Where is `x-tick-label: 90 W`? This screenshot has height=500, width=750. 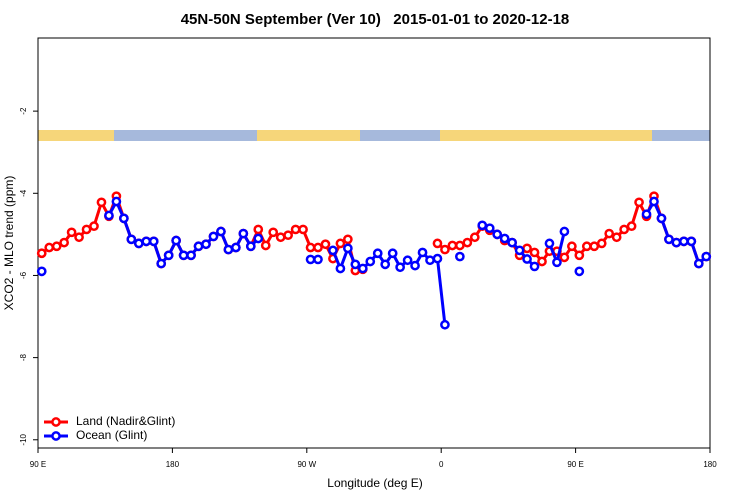 x-tick-label: 90 W is located at coordinates (306, 464).